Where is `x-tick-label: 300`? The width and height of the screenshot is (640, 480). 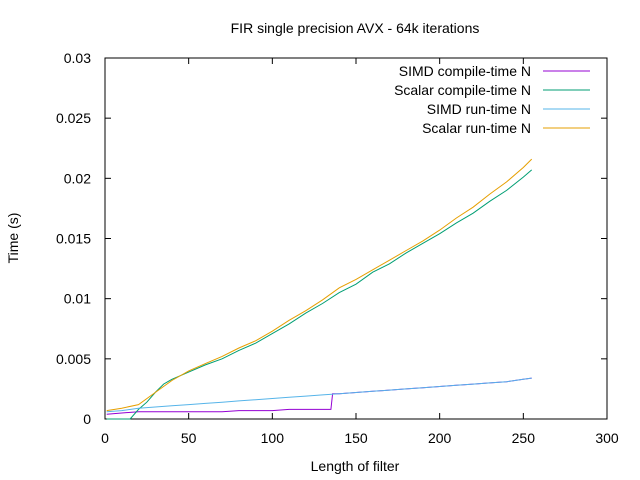
x-tick-label: 300 is located at coordinates (607, 438).